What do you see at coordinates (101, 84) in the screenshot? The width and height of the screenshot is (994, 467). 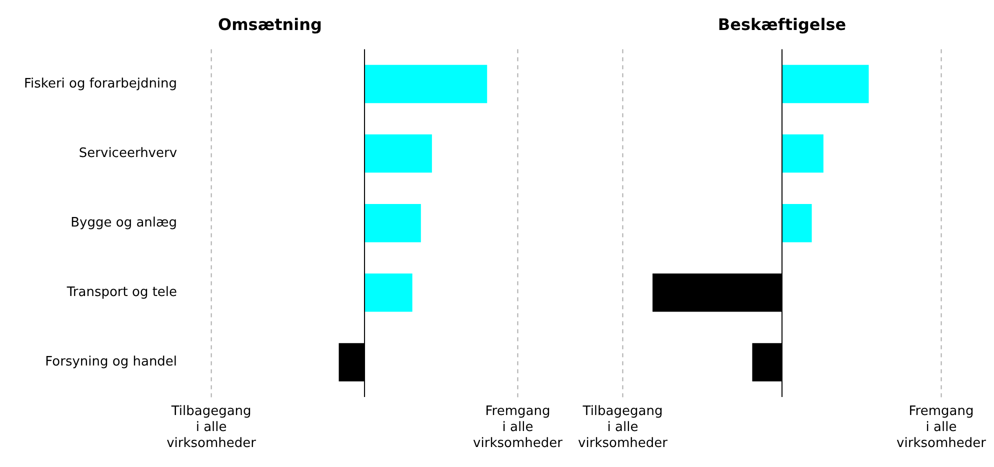 I see `y-tick-label: Fiskeri og forarbejdning` at bounding box center [101, 84].